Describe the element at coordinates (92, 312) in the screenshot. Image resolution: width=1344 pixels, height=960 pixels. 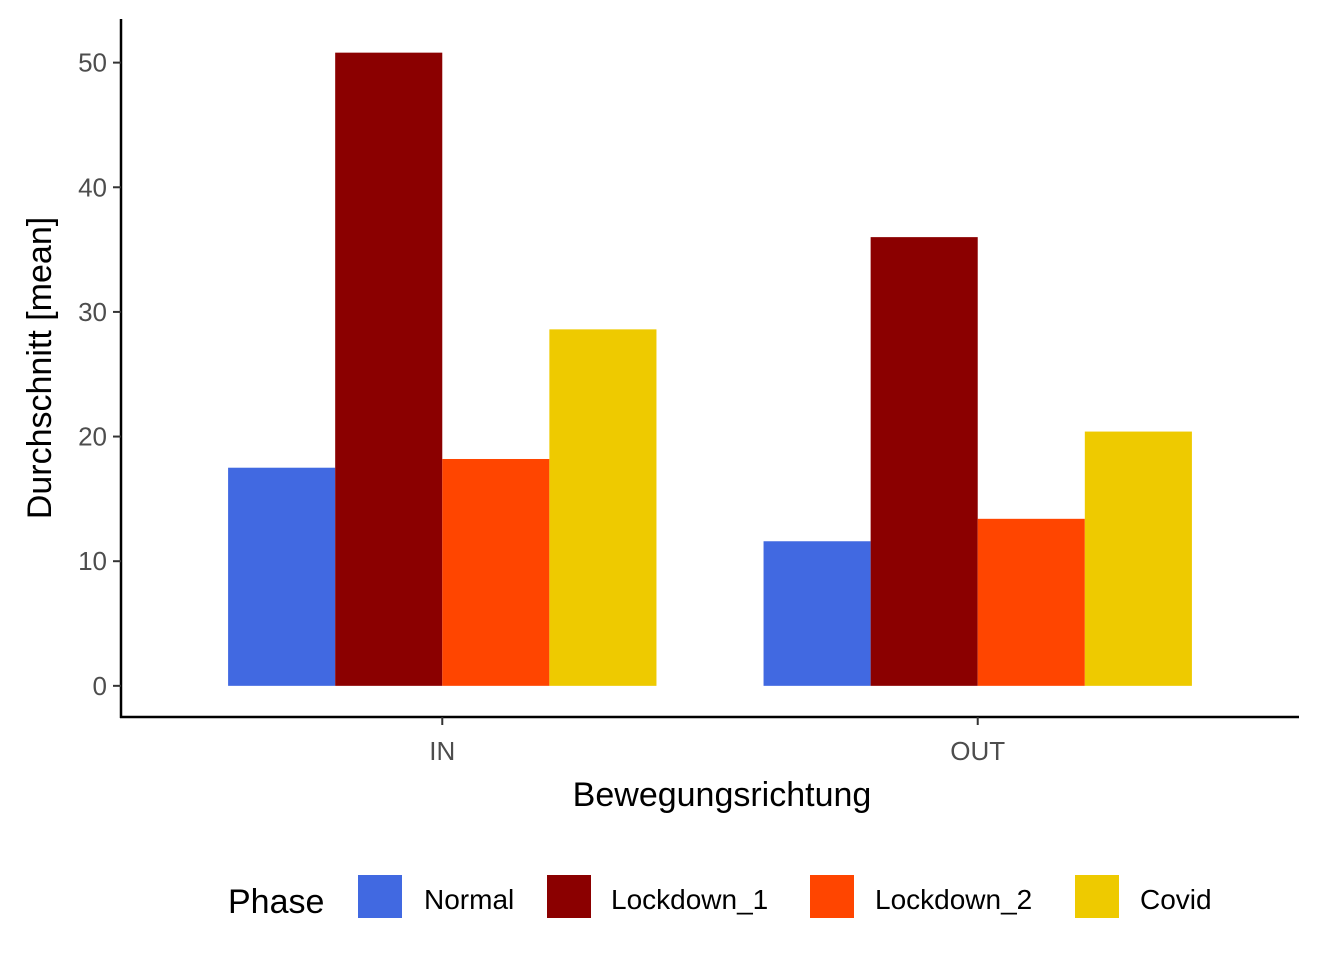
I see `y-tick-label: 30` at that location.